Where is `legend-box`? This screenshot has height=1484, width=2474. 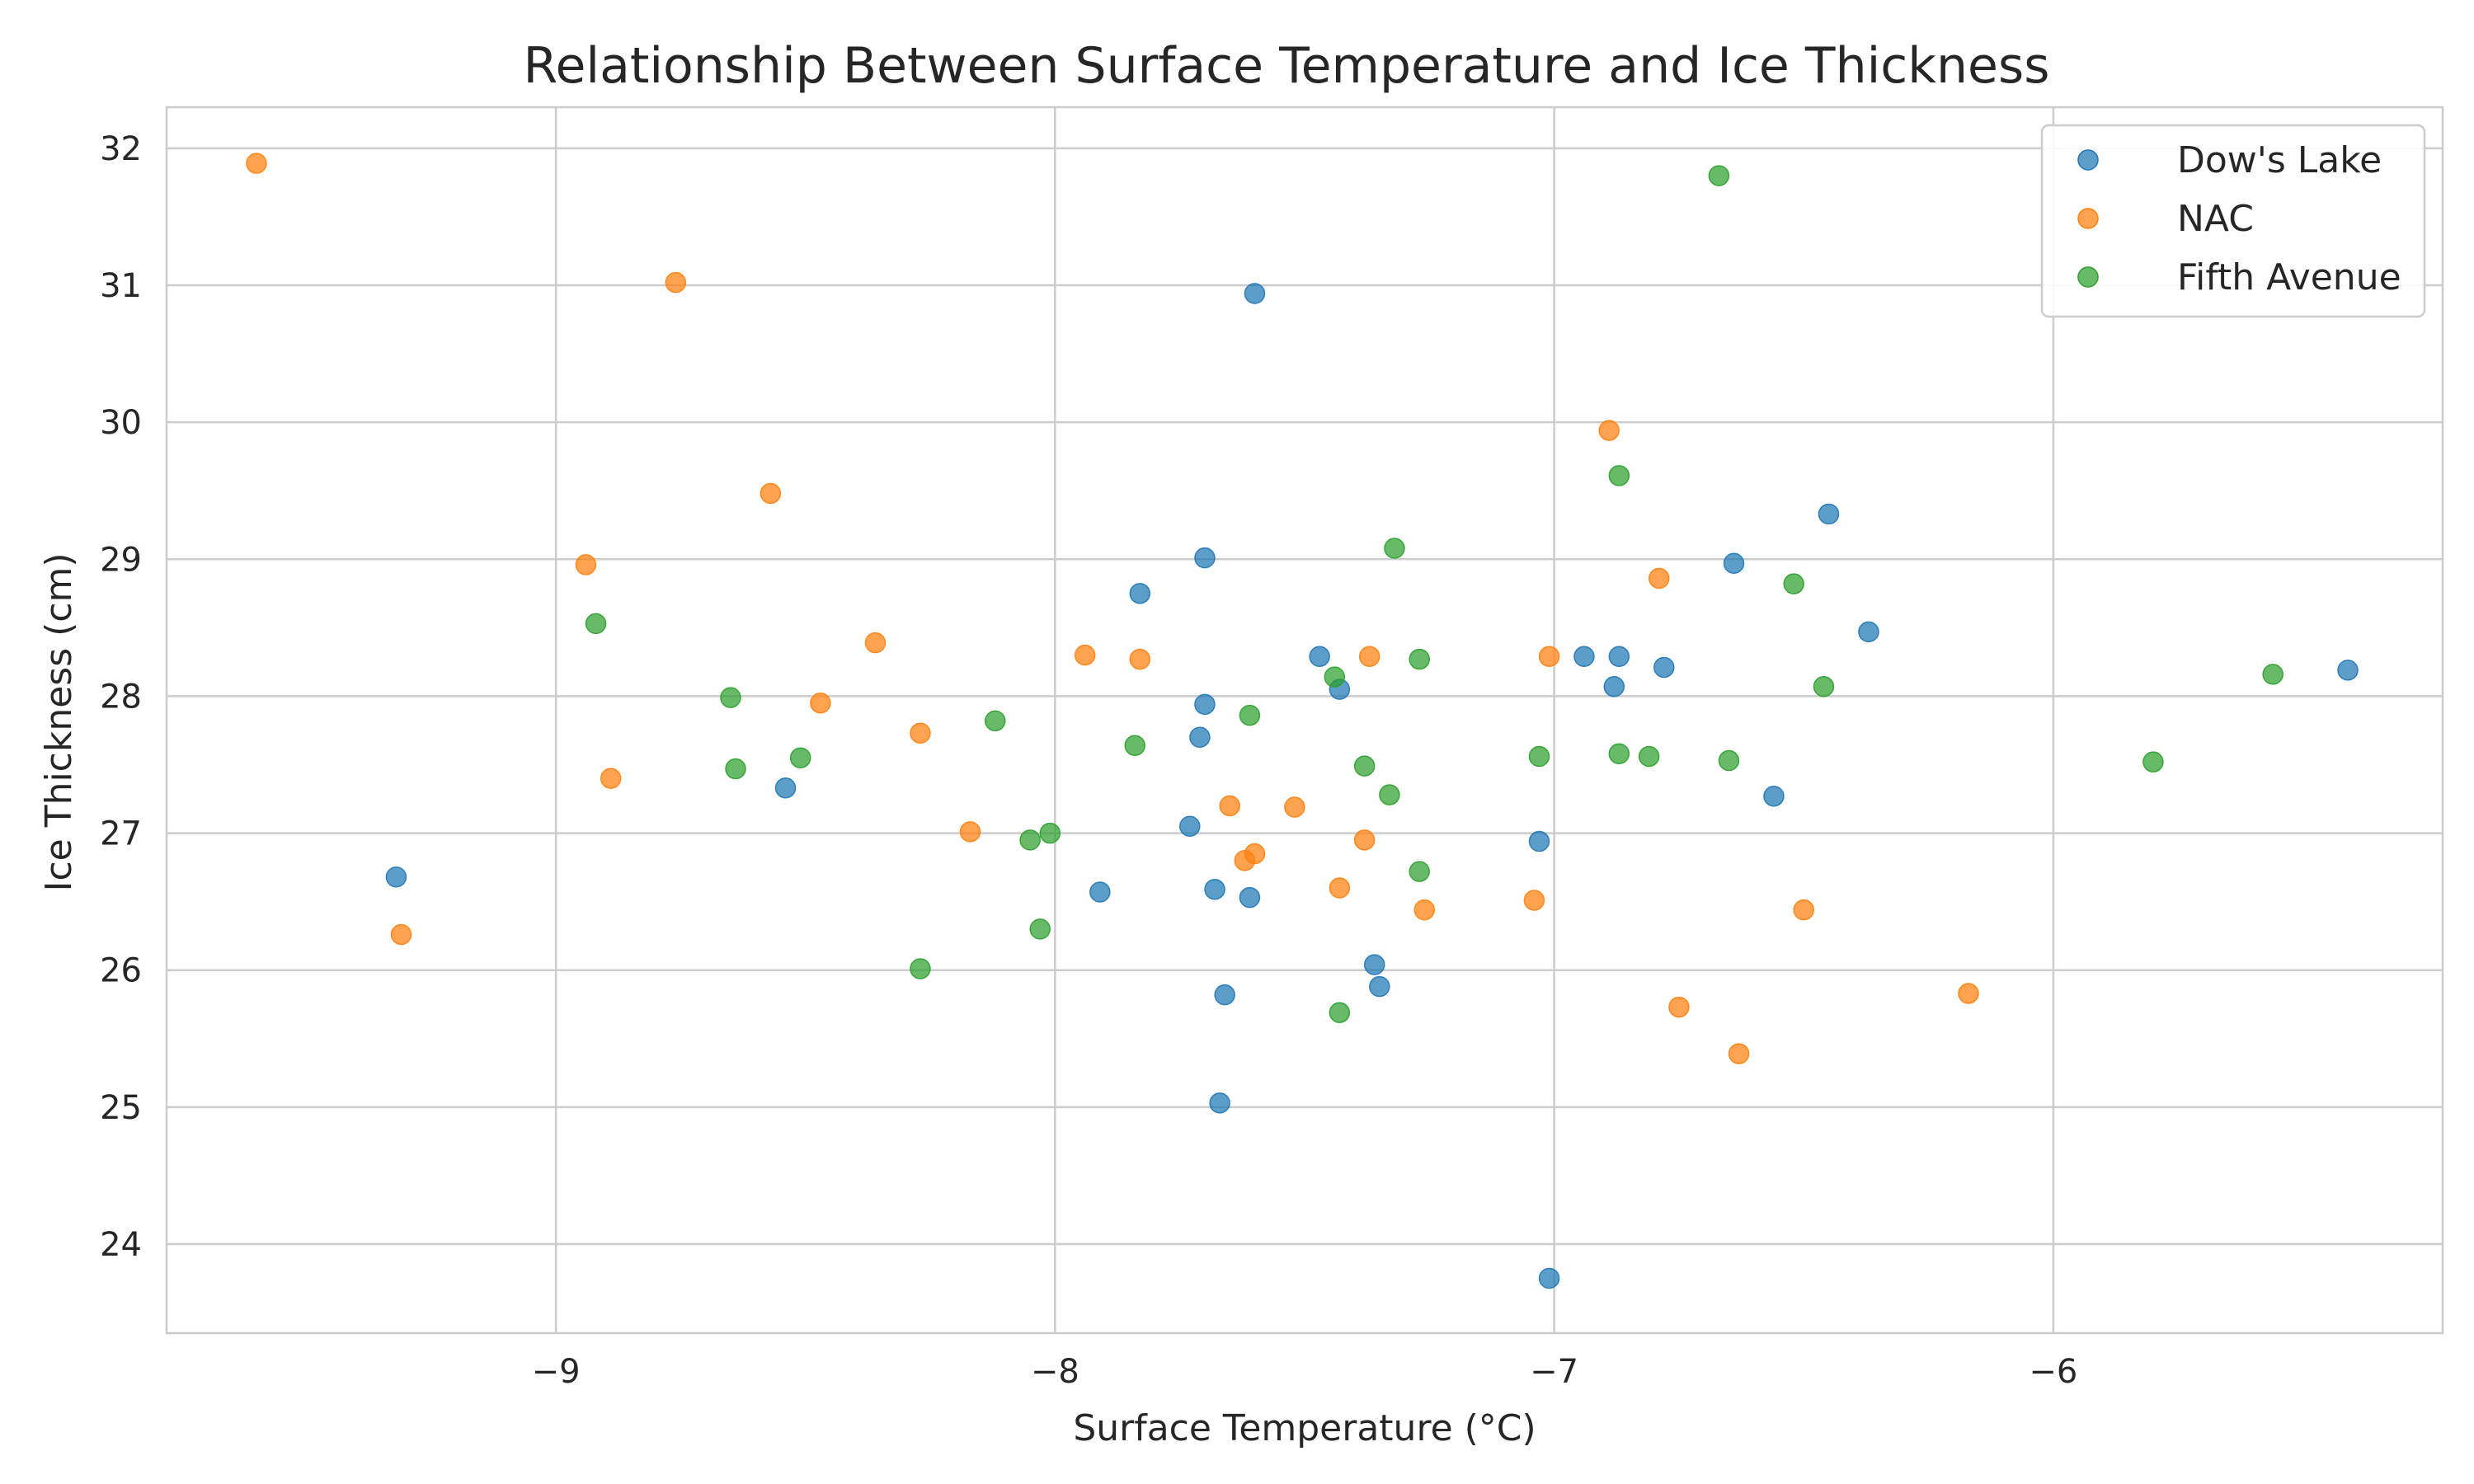
legend-box is located at coordinates (2233, 221).